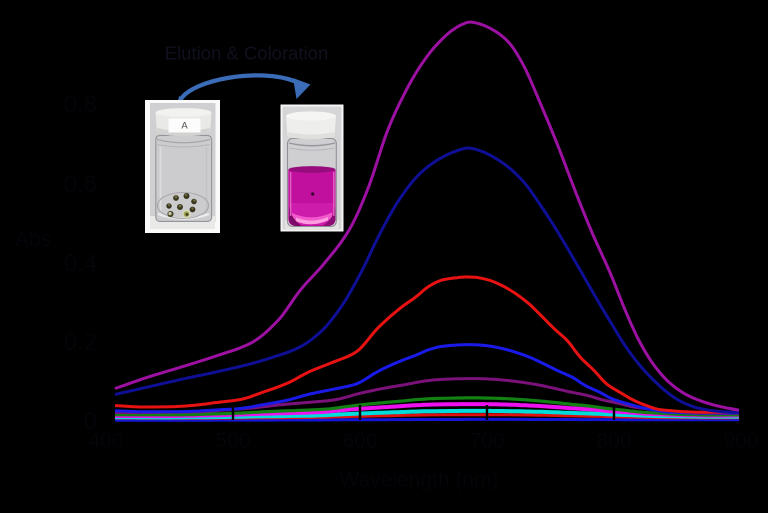 The width and height of the screenshot is (768, 513). Describe the element at coordinates (80, 104) in the screenshot. I see `svg-text: 0.8` at that location.